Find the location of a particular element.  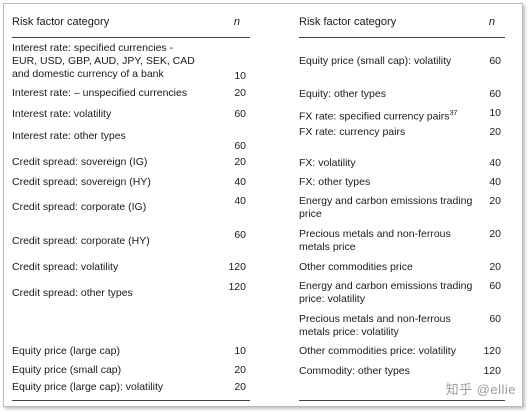

row-label: Equity: other types is located at coordinates (342, 94).